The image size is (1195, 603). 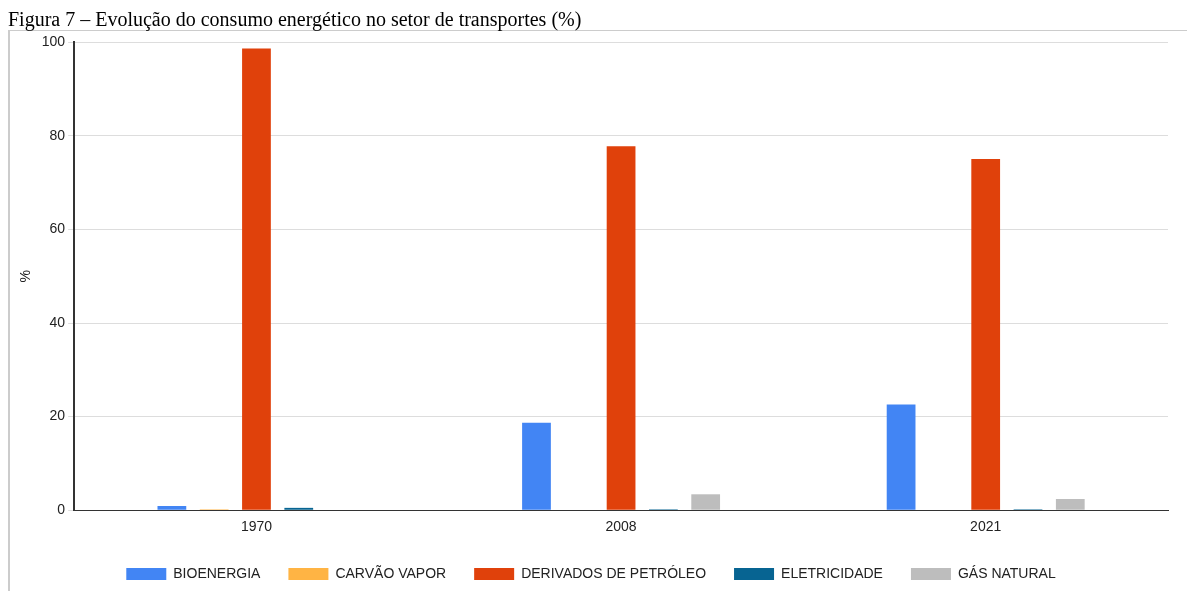 What do you see at coordinates (61, 509) in the screenshot?
I see `y-tick-label: 0` at bounding box center [61, 509].